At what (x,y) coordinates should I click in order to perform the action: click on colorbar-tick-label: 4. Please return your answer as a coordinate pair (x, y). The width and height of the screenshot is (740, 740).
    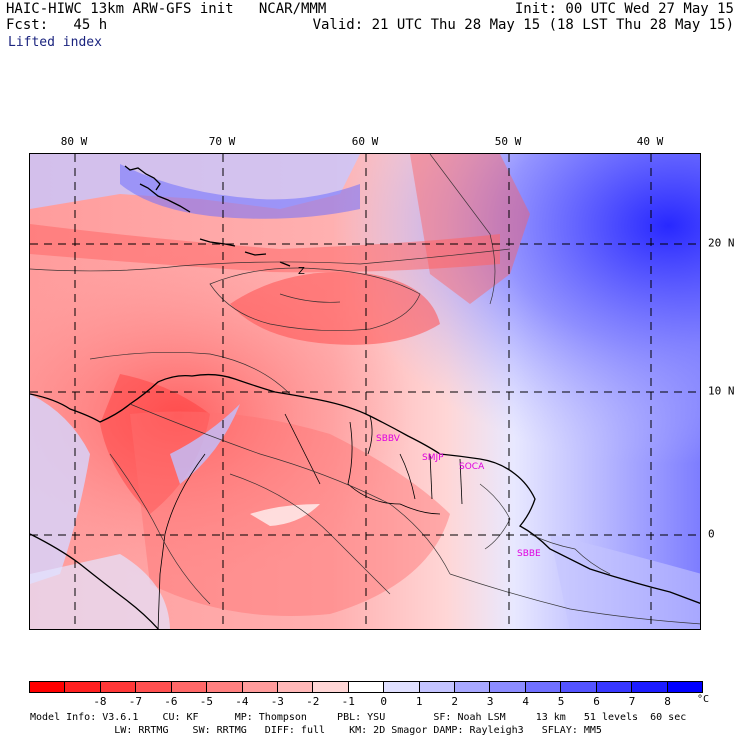
    Looking at the image, I should click on (525, 701).